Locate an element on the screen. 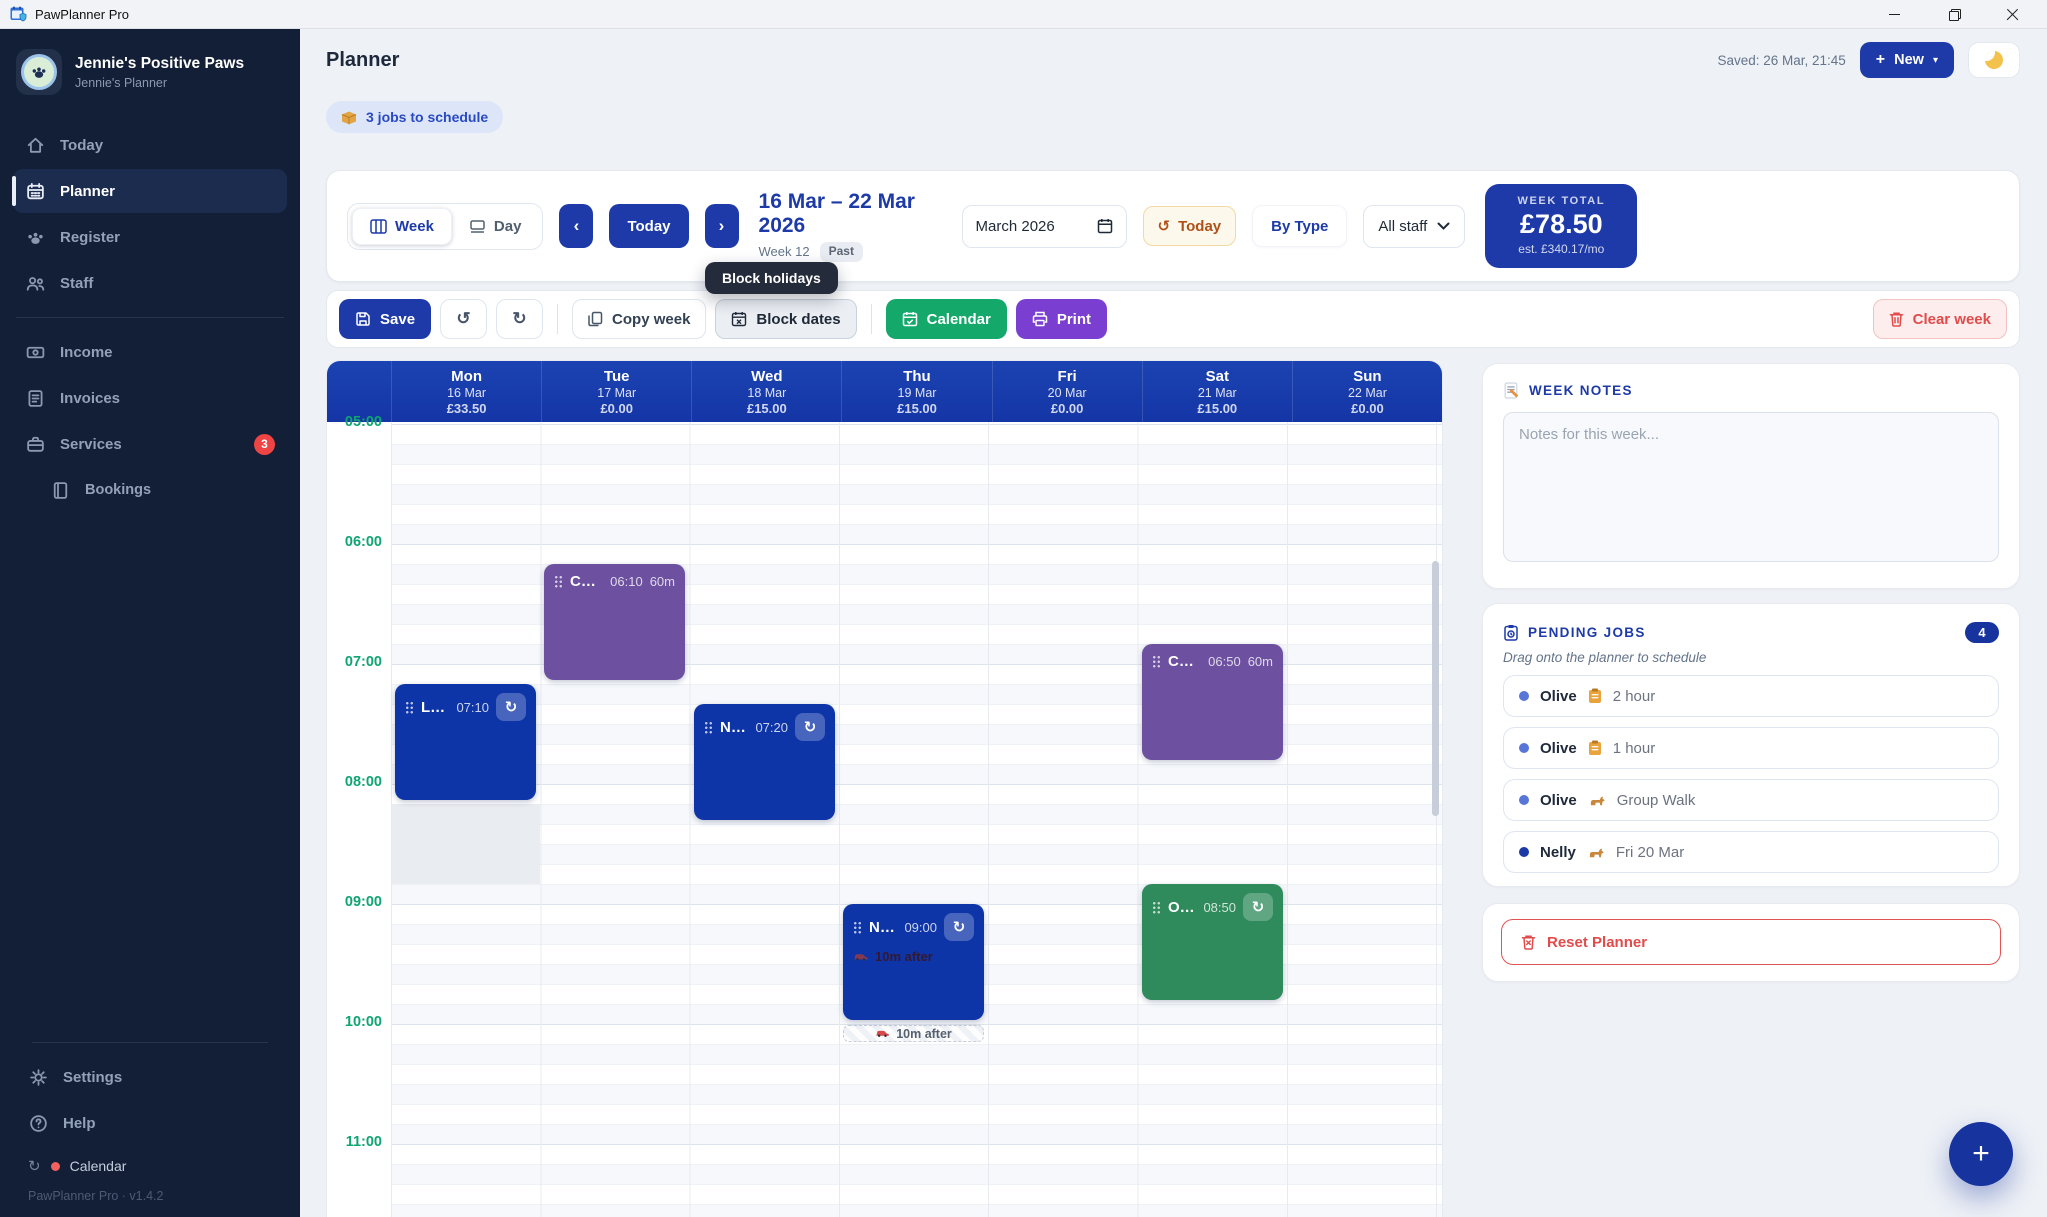 This screenshot has height=1217, width=2047. new-button: + New ▾ is located at coordinates (1906, 60).